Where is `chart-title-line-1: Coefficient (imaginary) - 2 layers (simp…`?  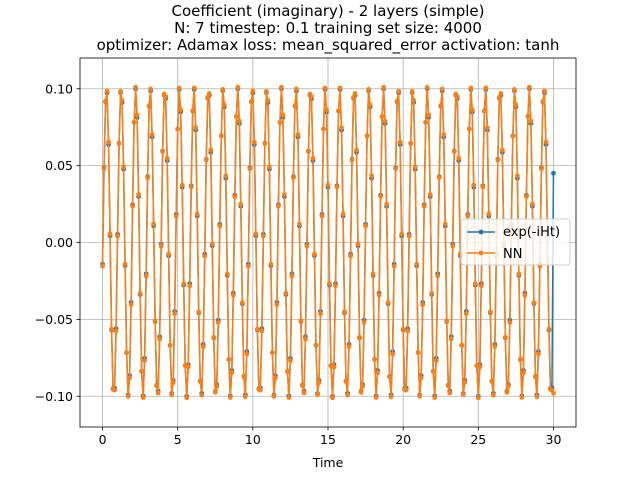
chart-title-line-1: Coefficient (imaginary) - 2 layers (simp… is located at coordinates (328, 11).